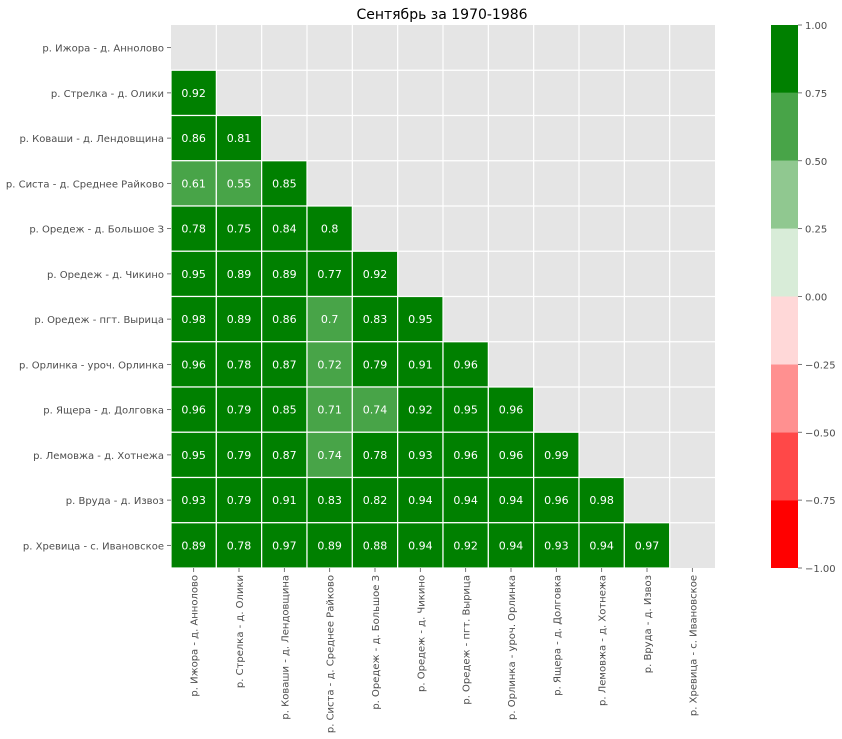 The image size is (842, 739). Describe the element at coordinates (512, 647) in the screenshot. I see `x-tick-label: р. Орлинка - уроч. Орлинка` at that location.